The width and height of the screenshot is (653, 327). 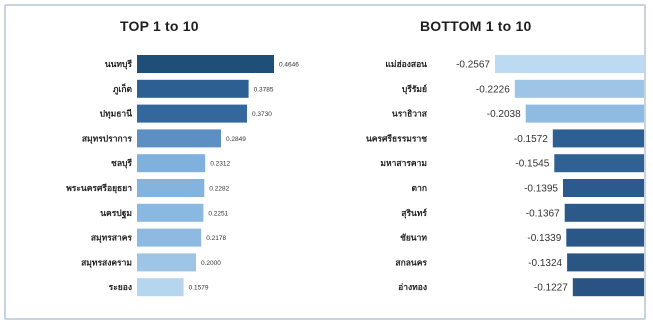 I want to click on bottom-category-label: บุรีรัมย์, so click(x=414, y=89).